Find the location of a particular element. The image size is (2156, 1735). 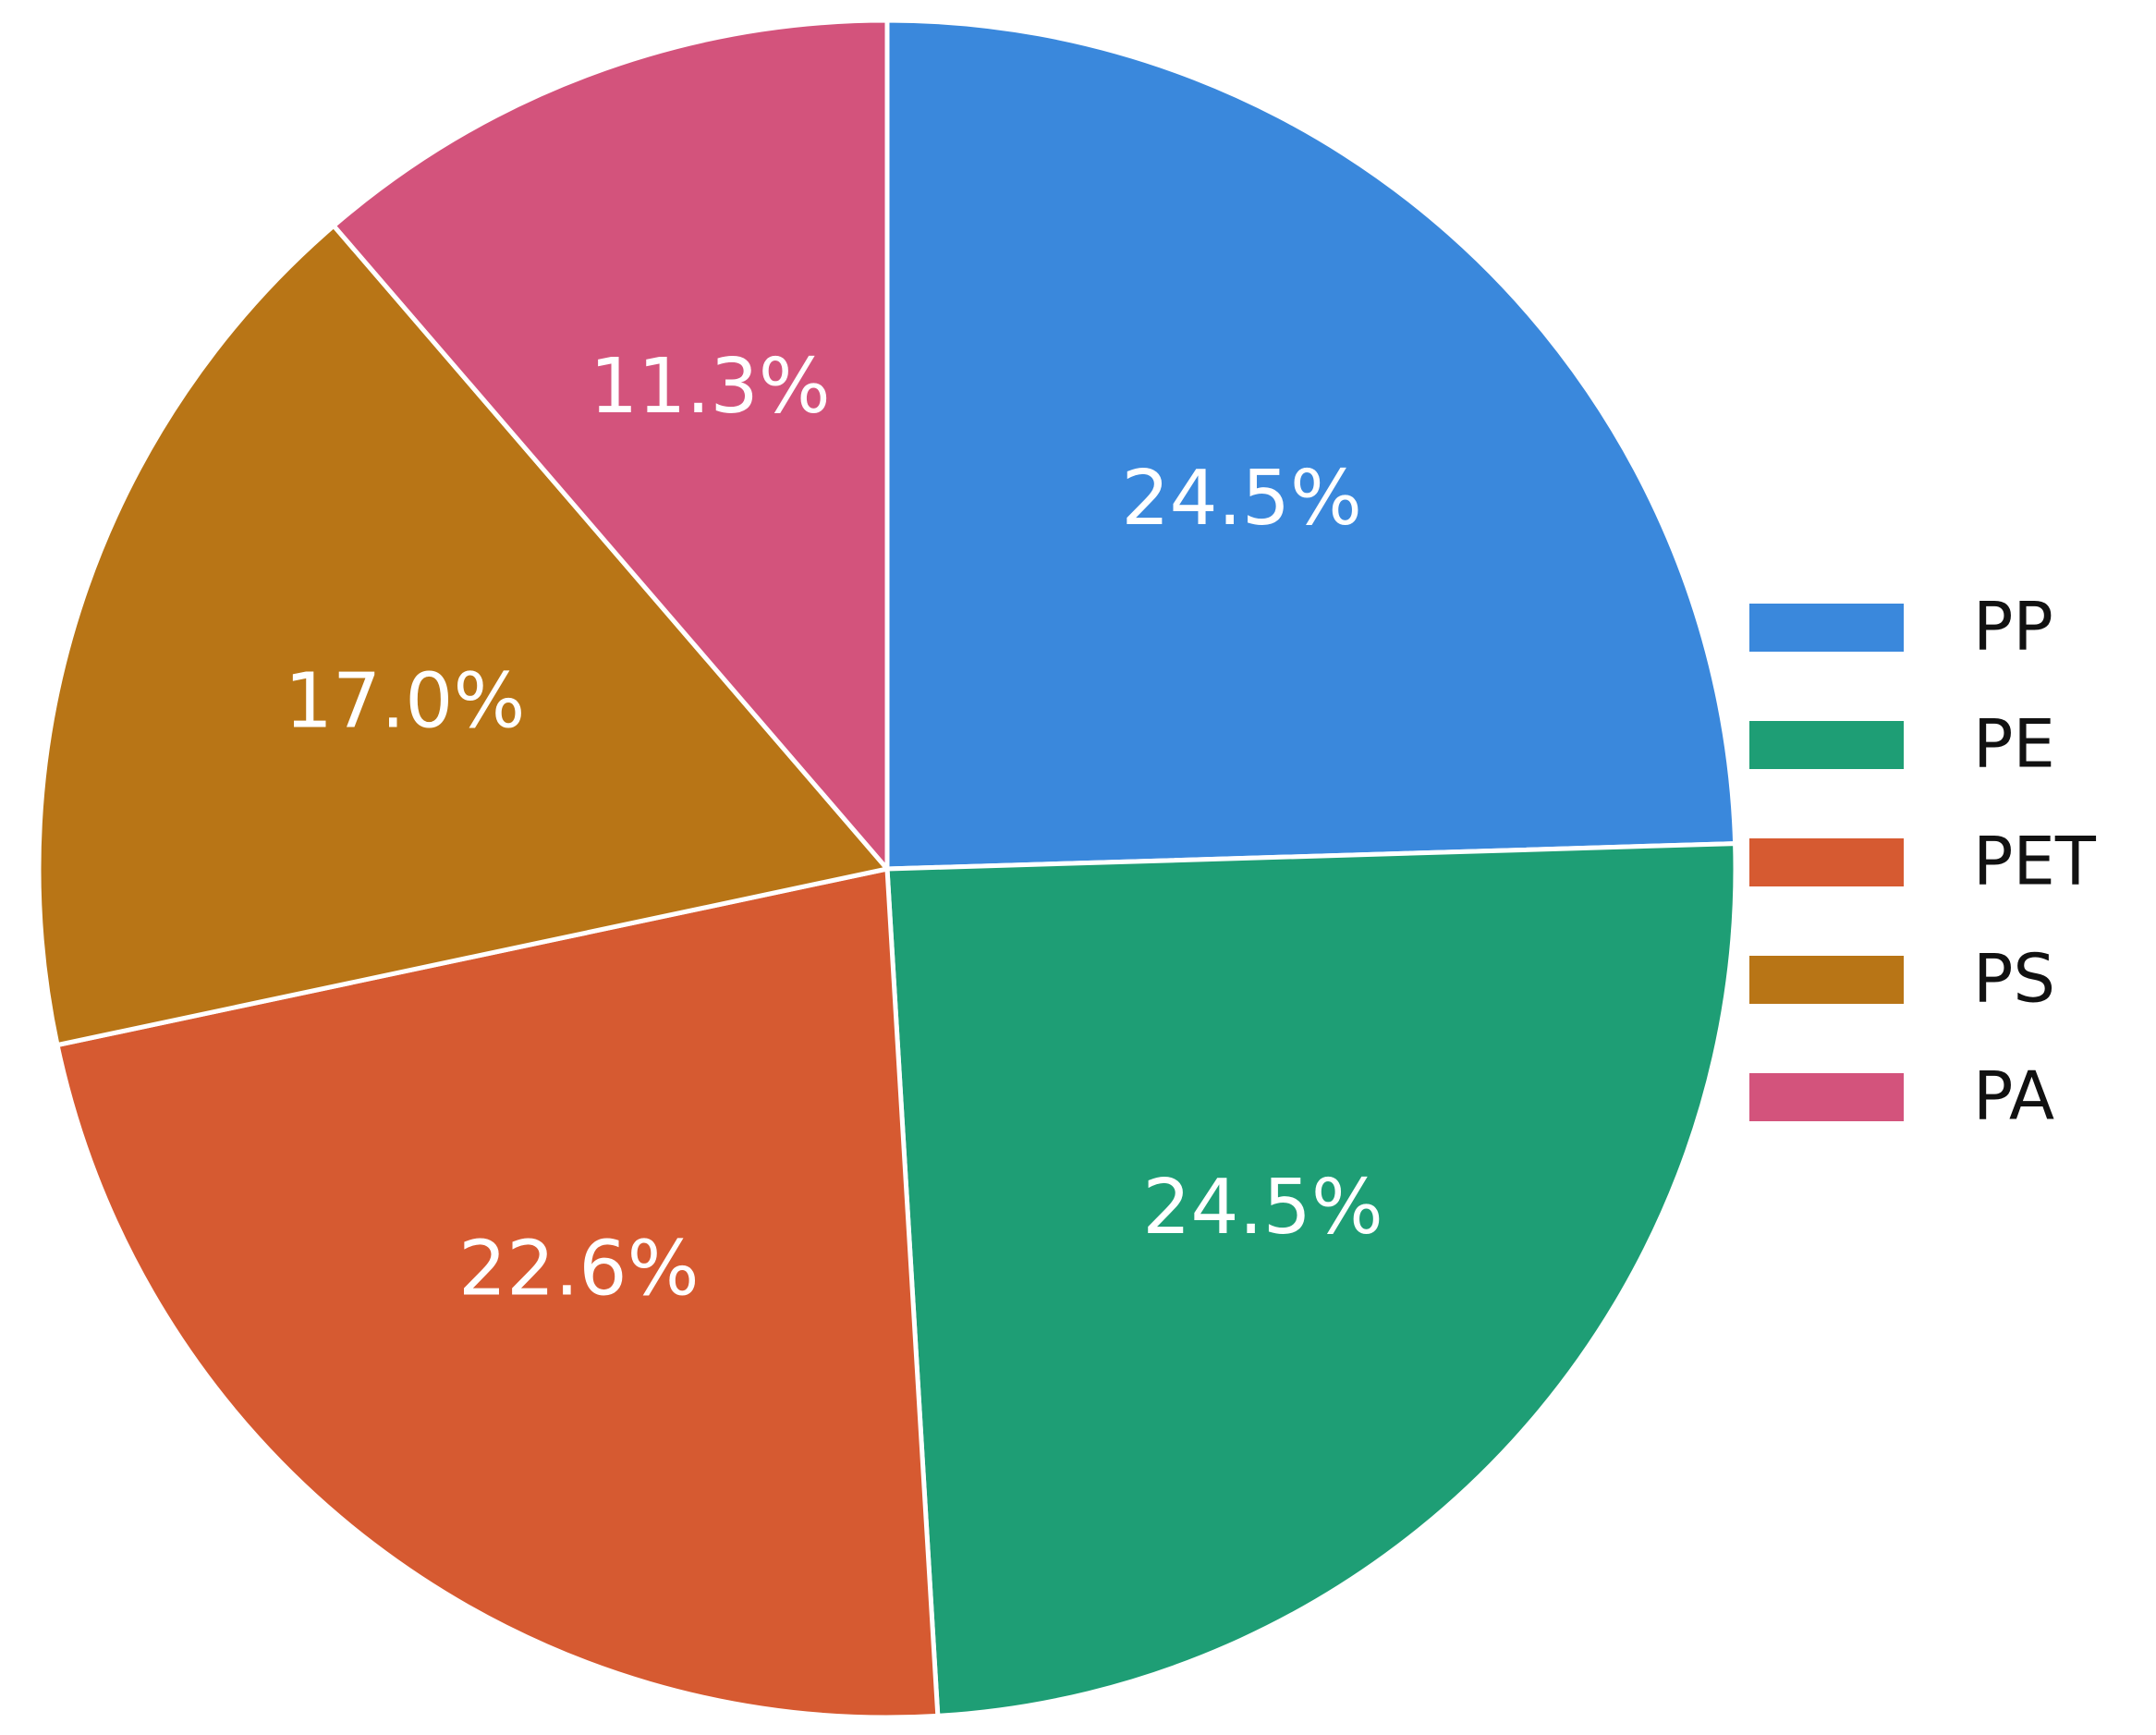

legend-label: PET is located at coordinates (2035, 862).